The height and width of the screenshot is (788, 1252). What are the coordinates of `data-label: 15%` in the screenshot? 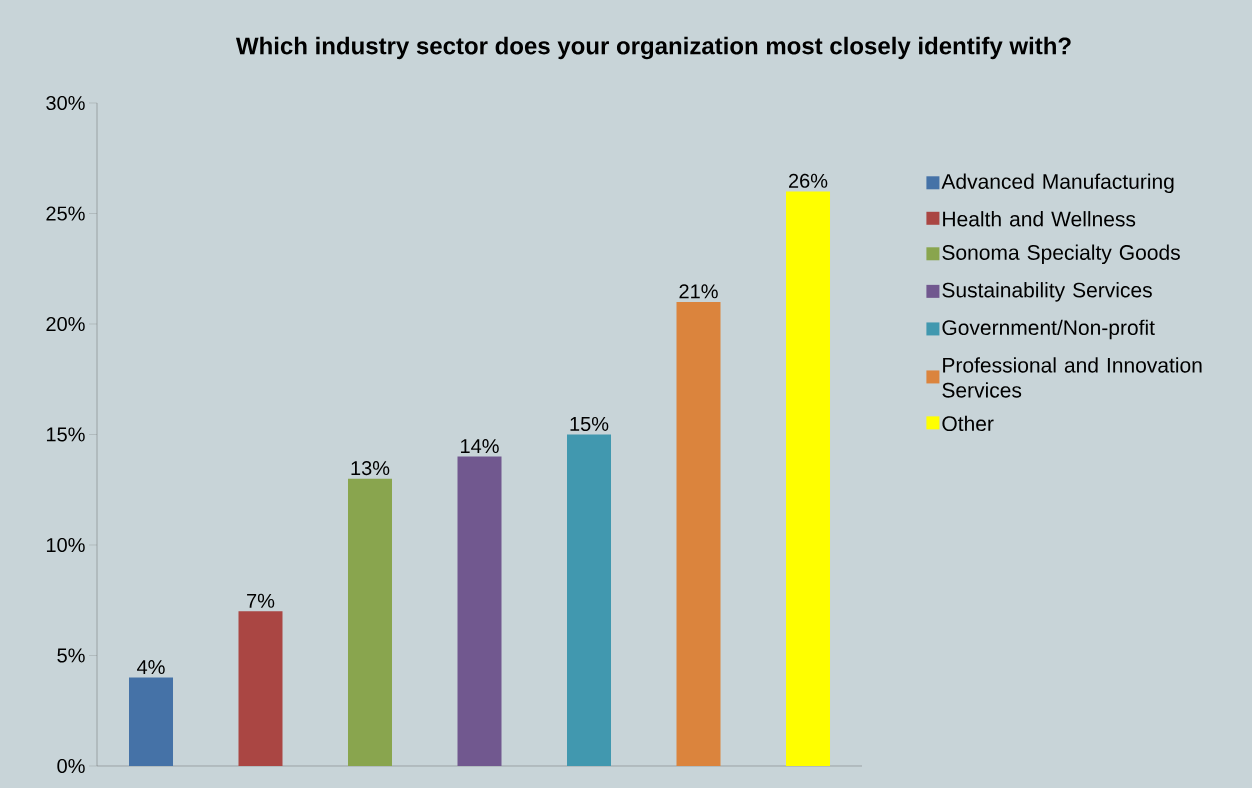 It's located at (589, 423).